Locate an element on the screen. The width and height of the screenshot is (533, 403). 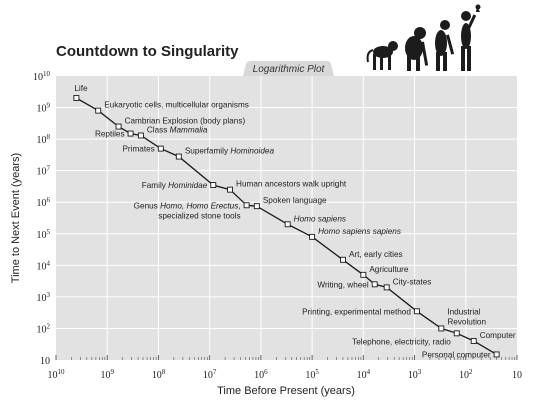
x-tick-label: 10 is located at coordinates (517, 375).